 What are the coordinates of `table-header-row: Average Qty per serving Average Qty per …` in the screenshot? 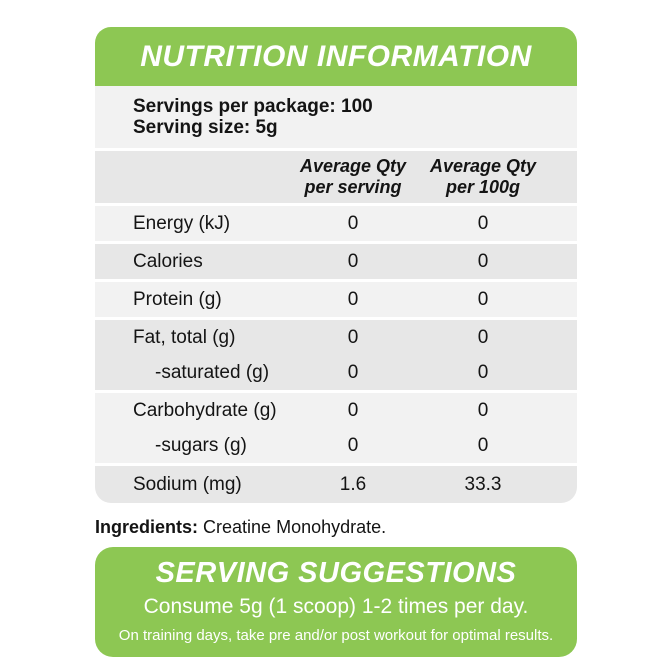 It's located at (336, 177).